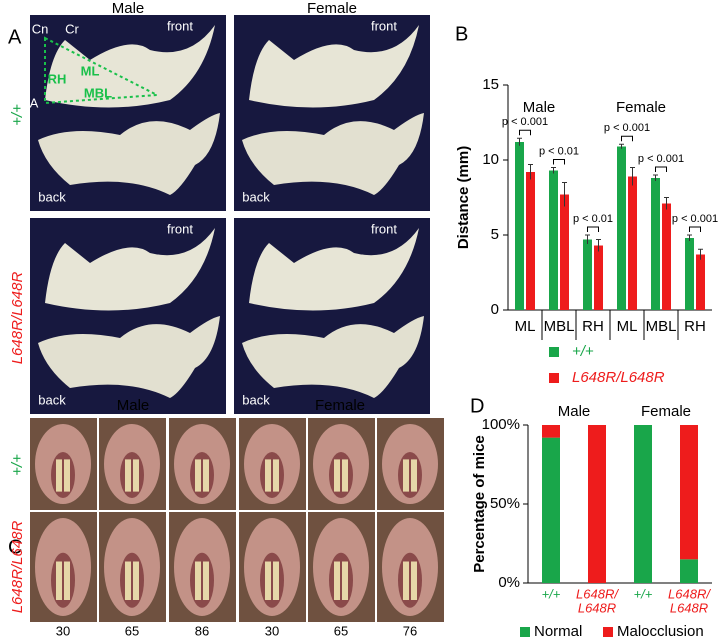 The image size is (721, 639). I want to click on row-label: L648R/L648R, so click(17, 567).